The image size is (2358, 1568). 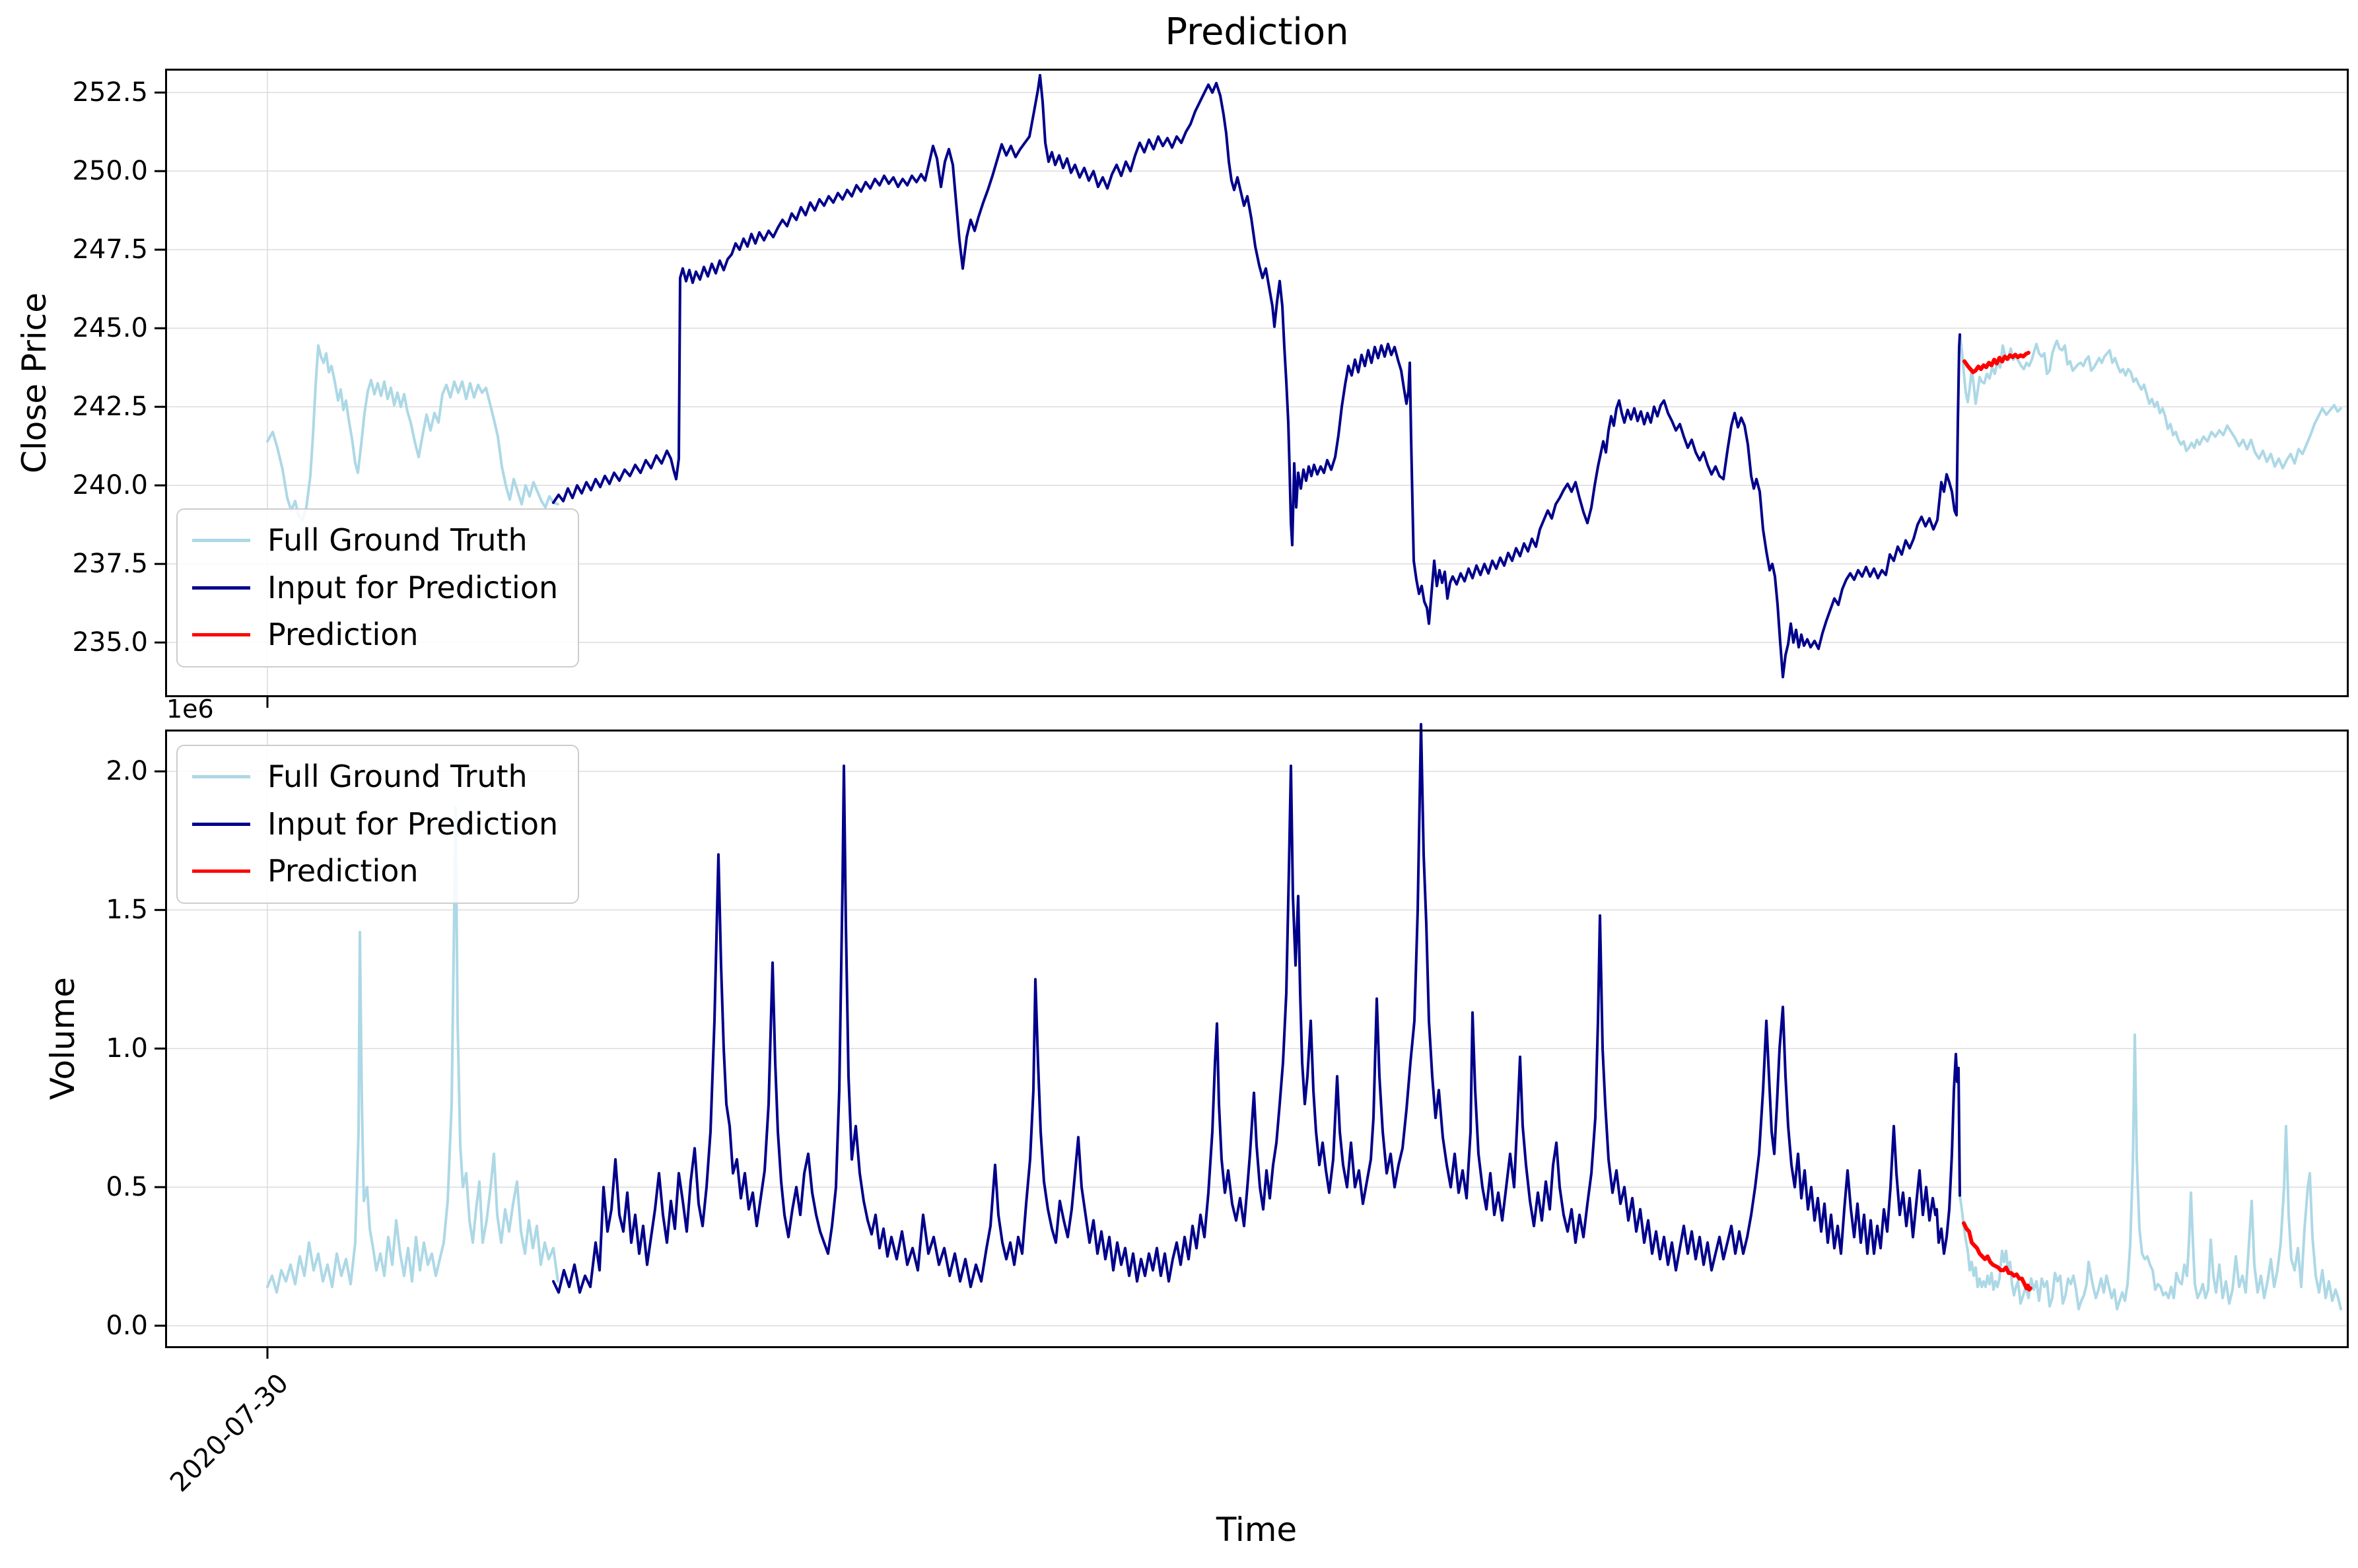 I want to click on chart-title: Prediction, so click(x=1257, y=32).